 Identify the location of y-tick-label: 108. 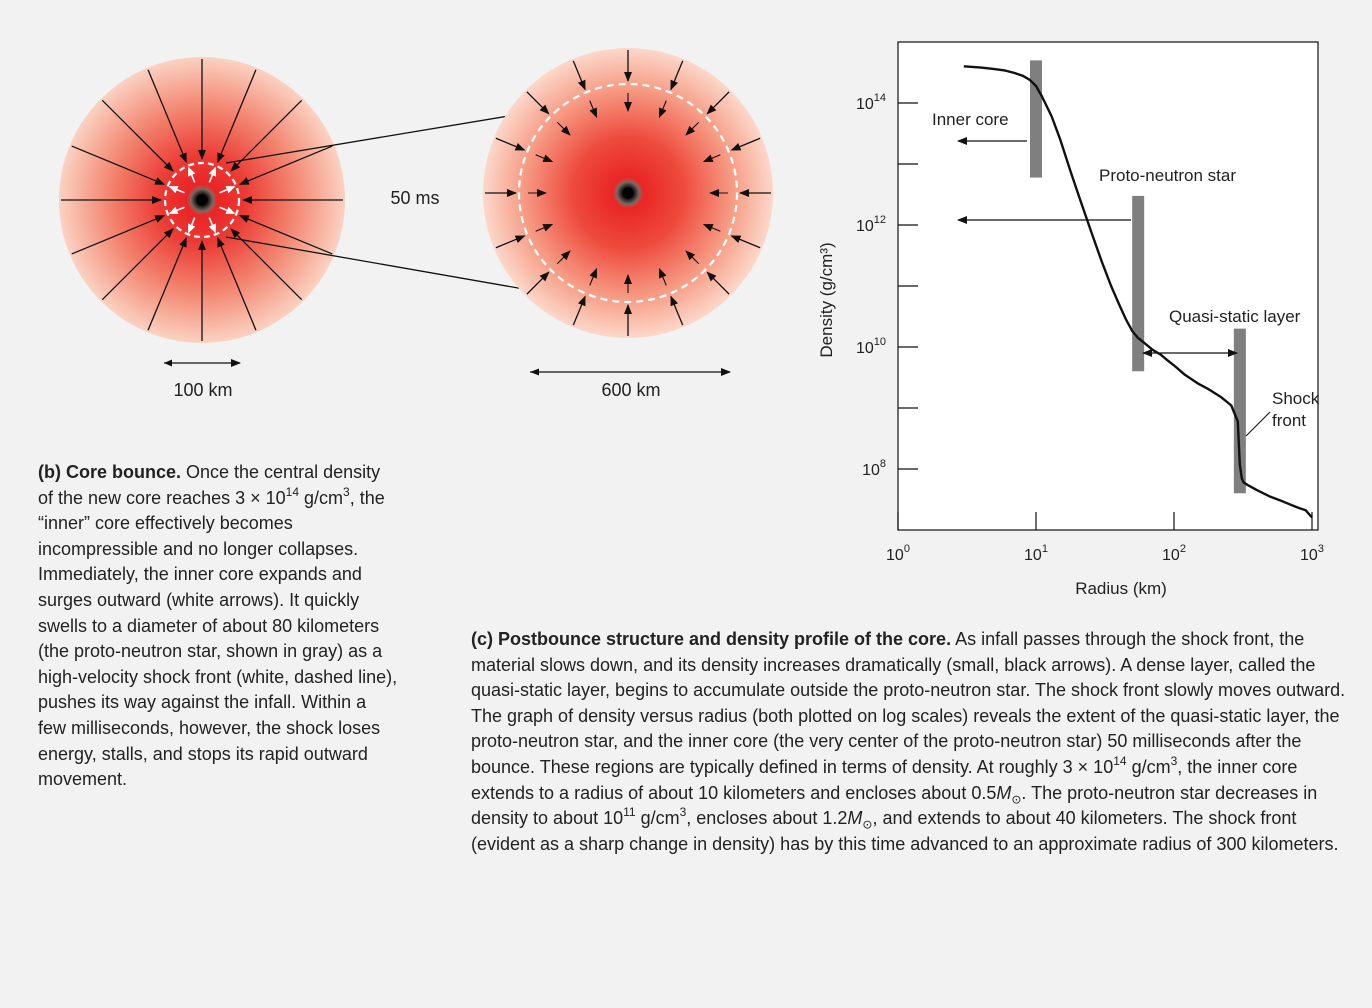
(874, 468).